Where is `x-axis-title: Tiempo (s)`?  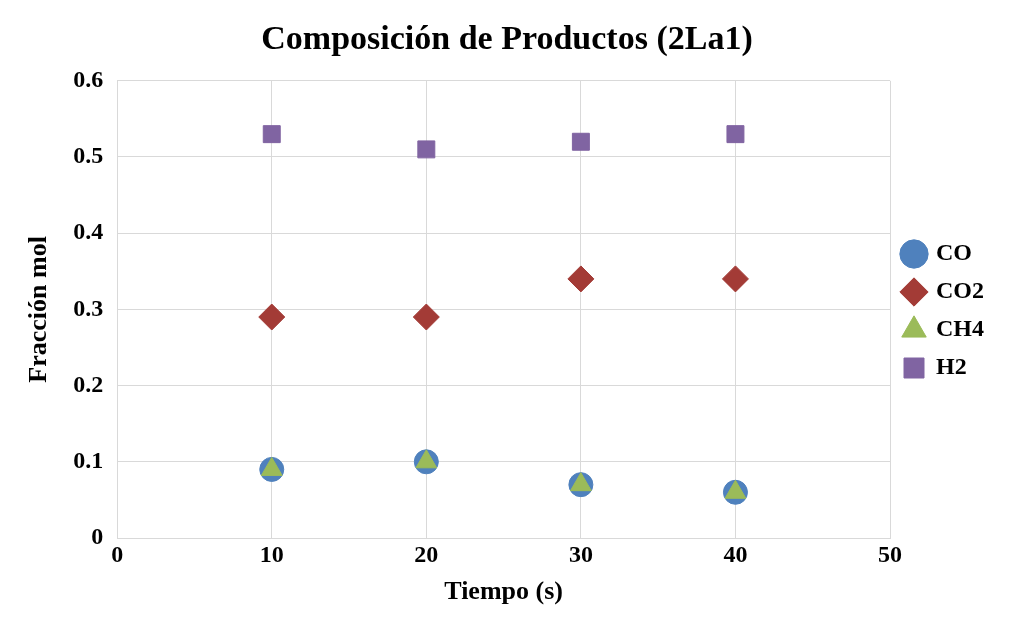 x-axis-title: Tiempo (s) is located at coordinates (503, 591).